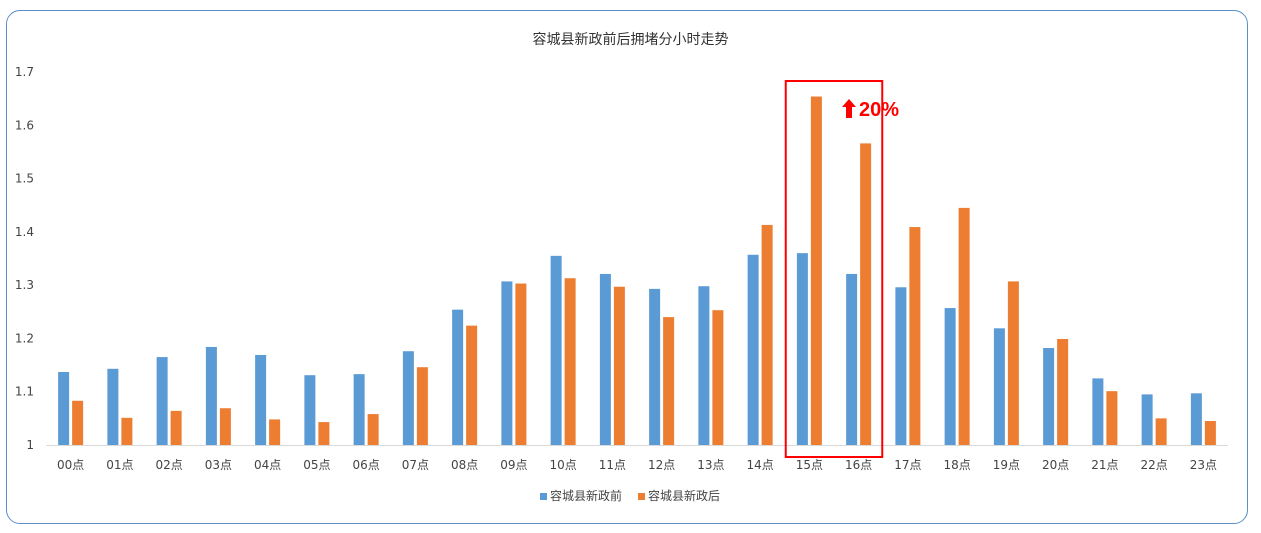 This screenshot has width=1261, height=533. What do you see at coordinates (570, 361) in the screenshot?
I see `bar-after-10点` at bounding box center [570, 361].